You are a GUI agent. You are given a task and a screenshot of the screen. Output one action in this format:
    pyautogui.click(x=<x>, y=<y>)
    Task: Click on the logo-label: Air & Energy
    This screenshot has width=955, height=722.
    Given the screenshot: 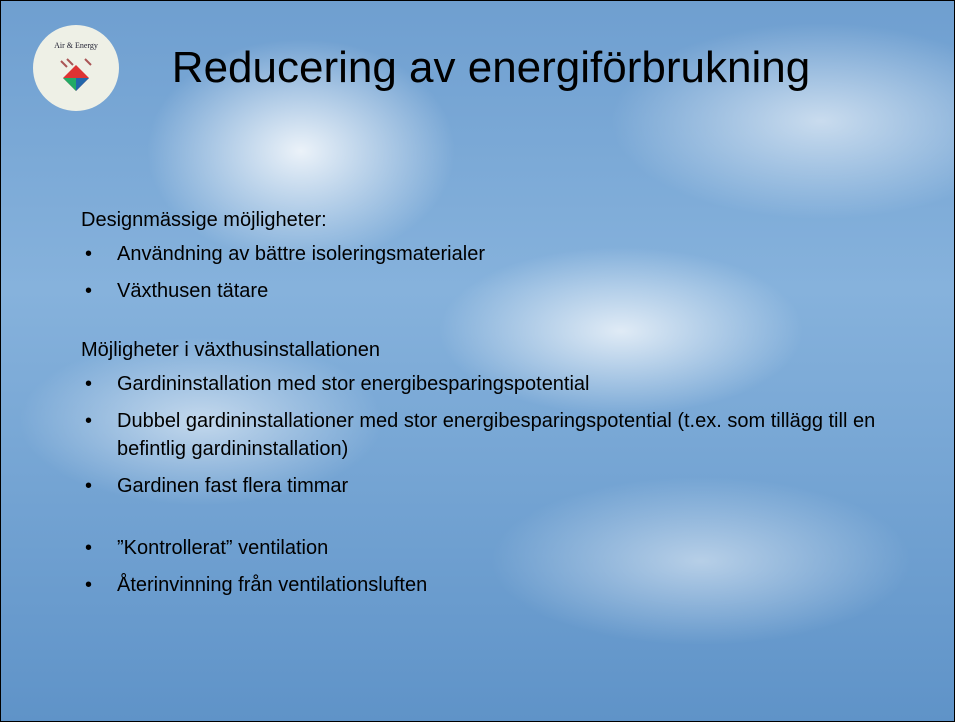 What is the action you would take?
    pyautogui.click(x=76, y=45)
    